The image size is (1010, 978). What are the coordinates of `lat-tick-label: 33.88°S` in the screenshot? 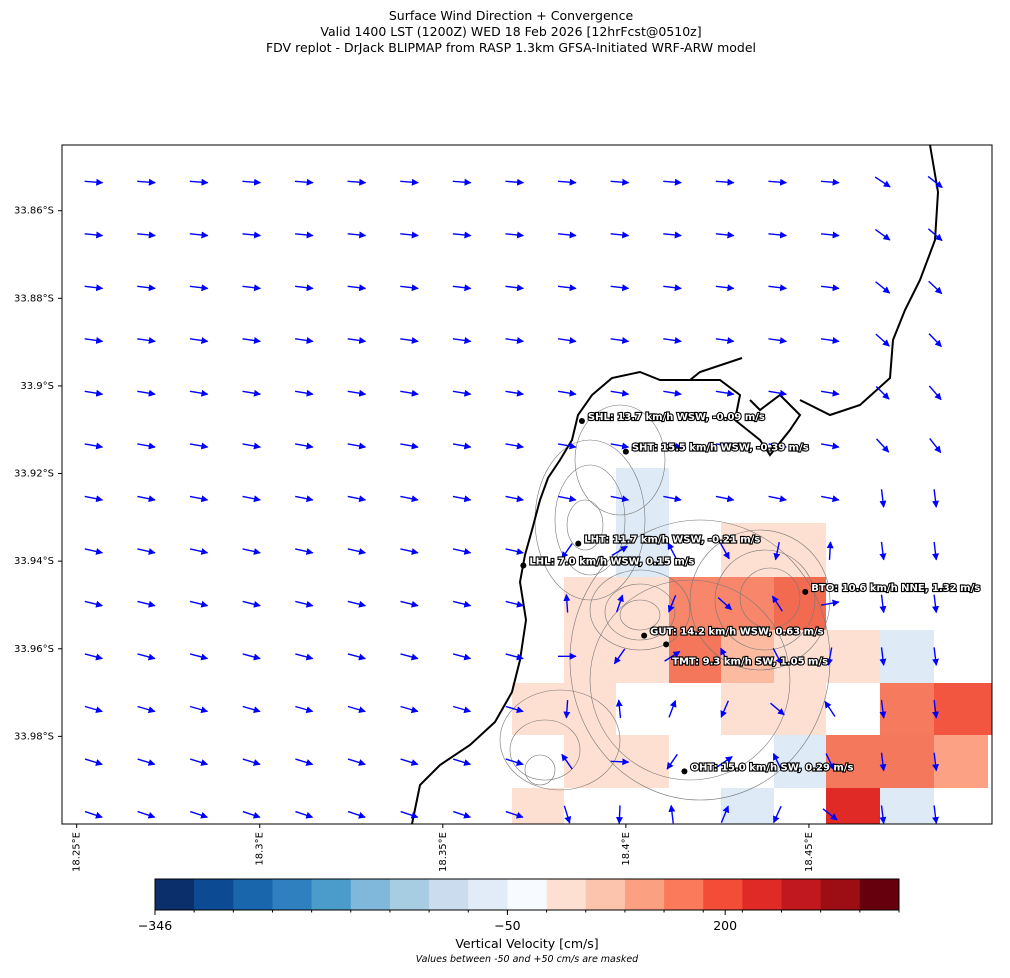 It's located at (34, 298).